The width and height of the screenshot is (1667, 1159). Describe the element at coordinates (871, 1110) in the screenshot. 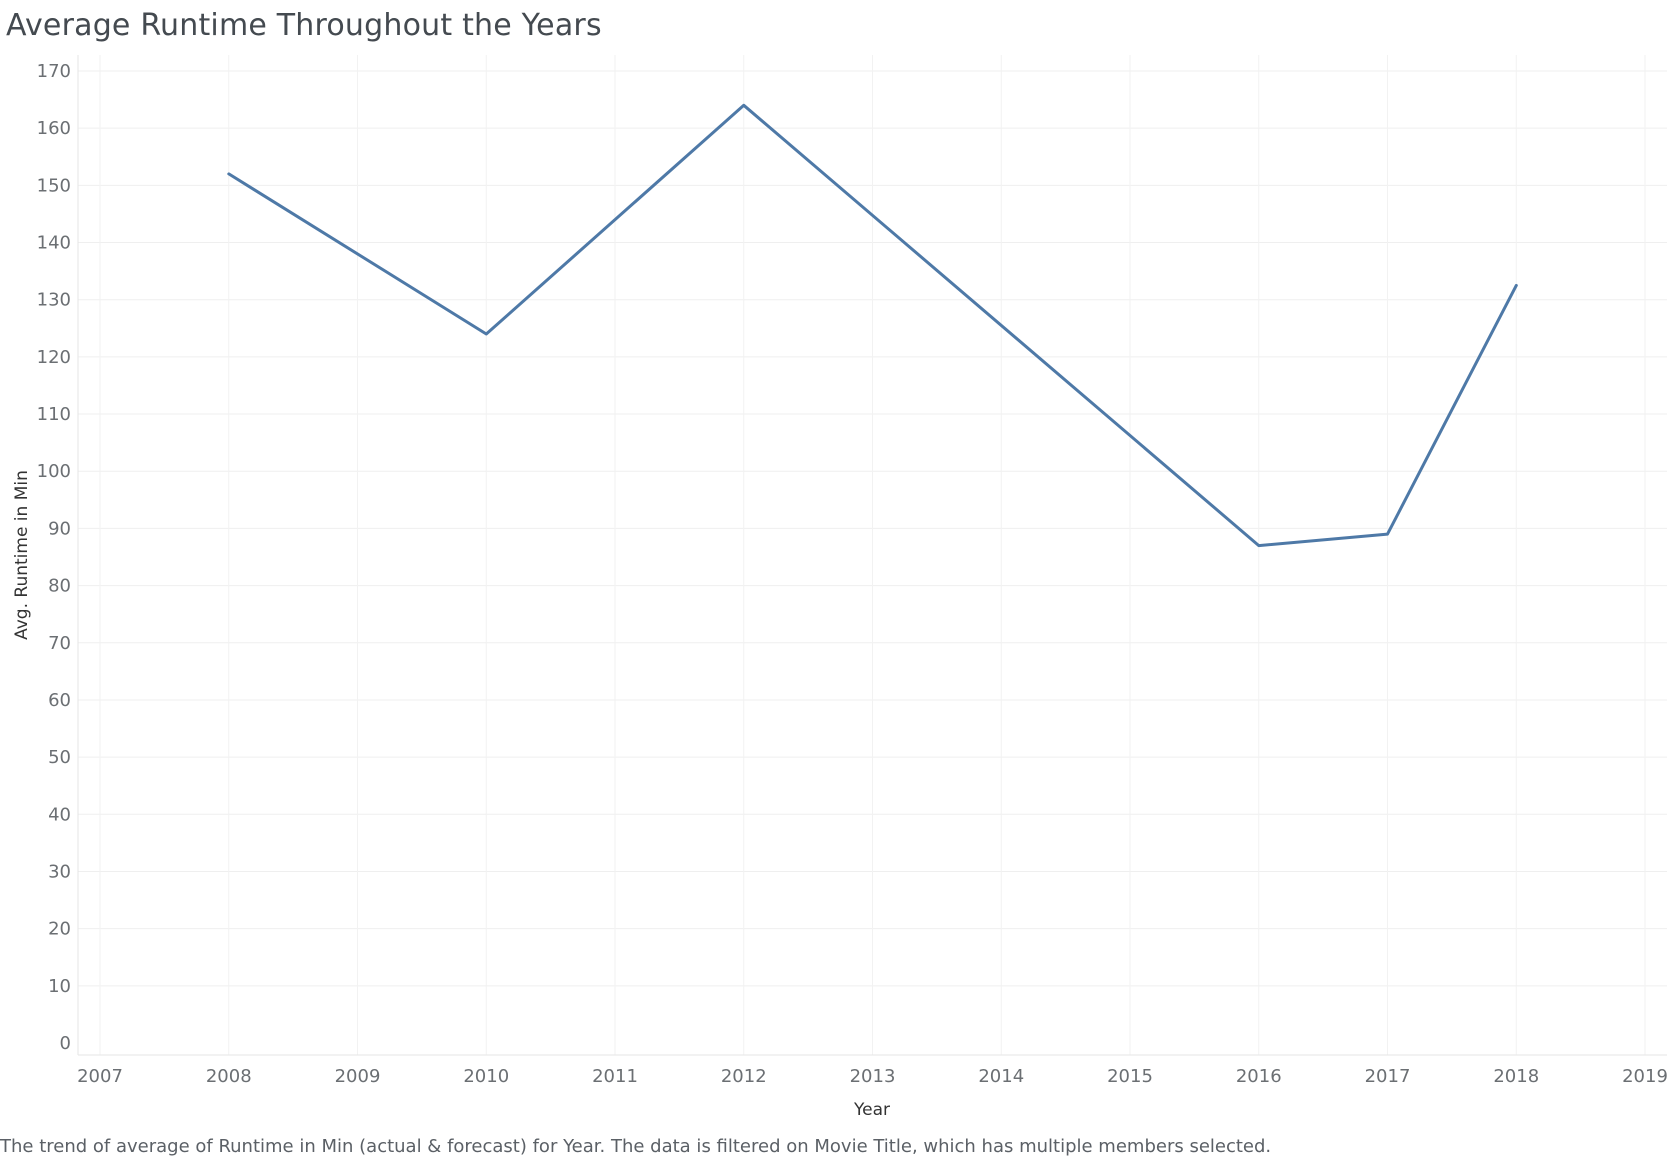

I see `x-axis-label: Year` at that location.